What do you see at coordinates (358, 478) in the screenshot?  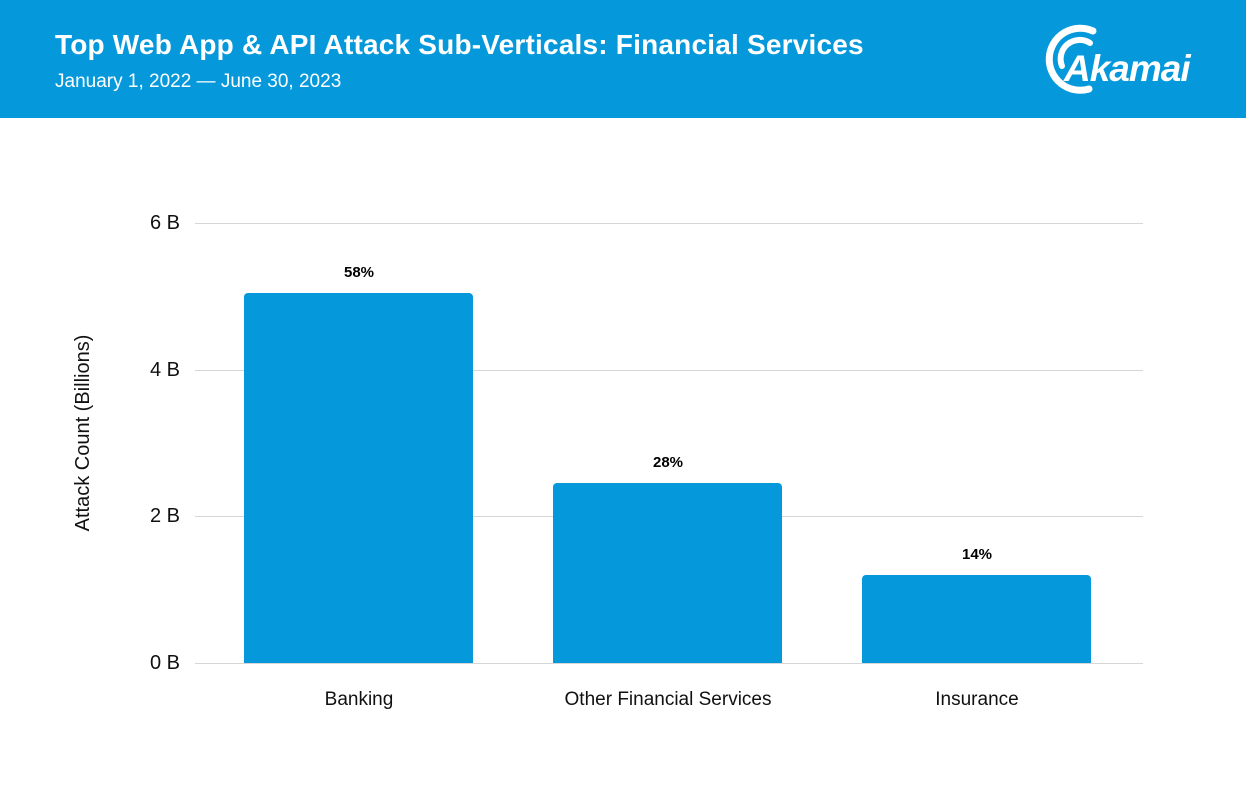 I see `bar-banking` at bounding box center [358, 478].